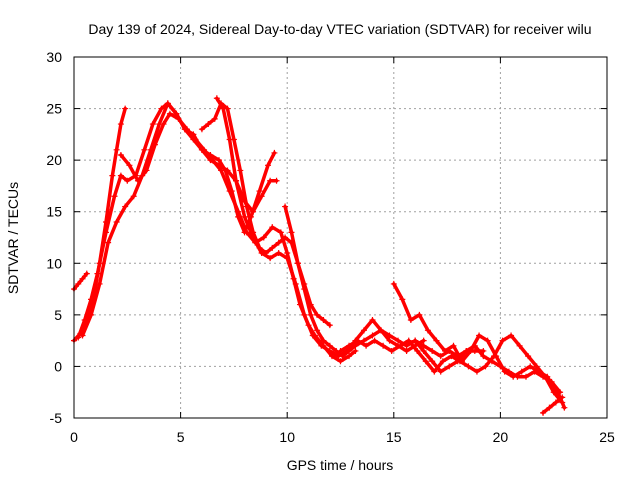 The height and width of the screenshot is (480, 640). What do you see at coordinates (58, 366) in the screenshot?
I see `y-tick-label: 0` at bounding box center [58, 366].